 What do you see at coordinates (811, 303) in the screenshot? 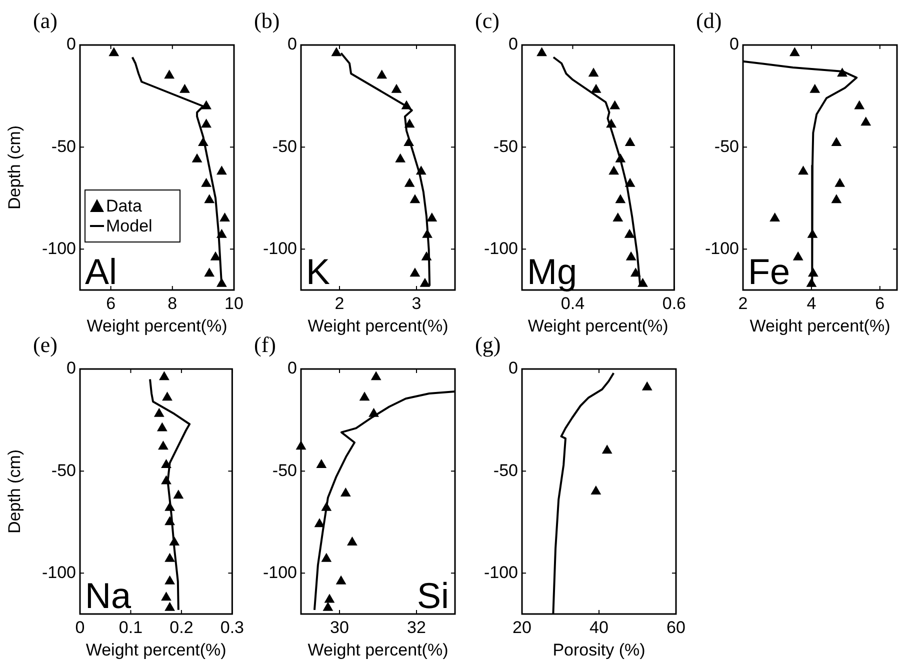
I see `x-tick-label: 4` at bounding box center [811, 303].